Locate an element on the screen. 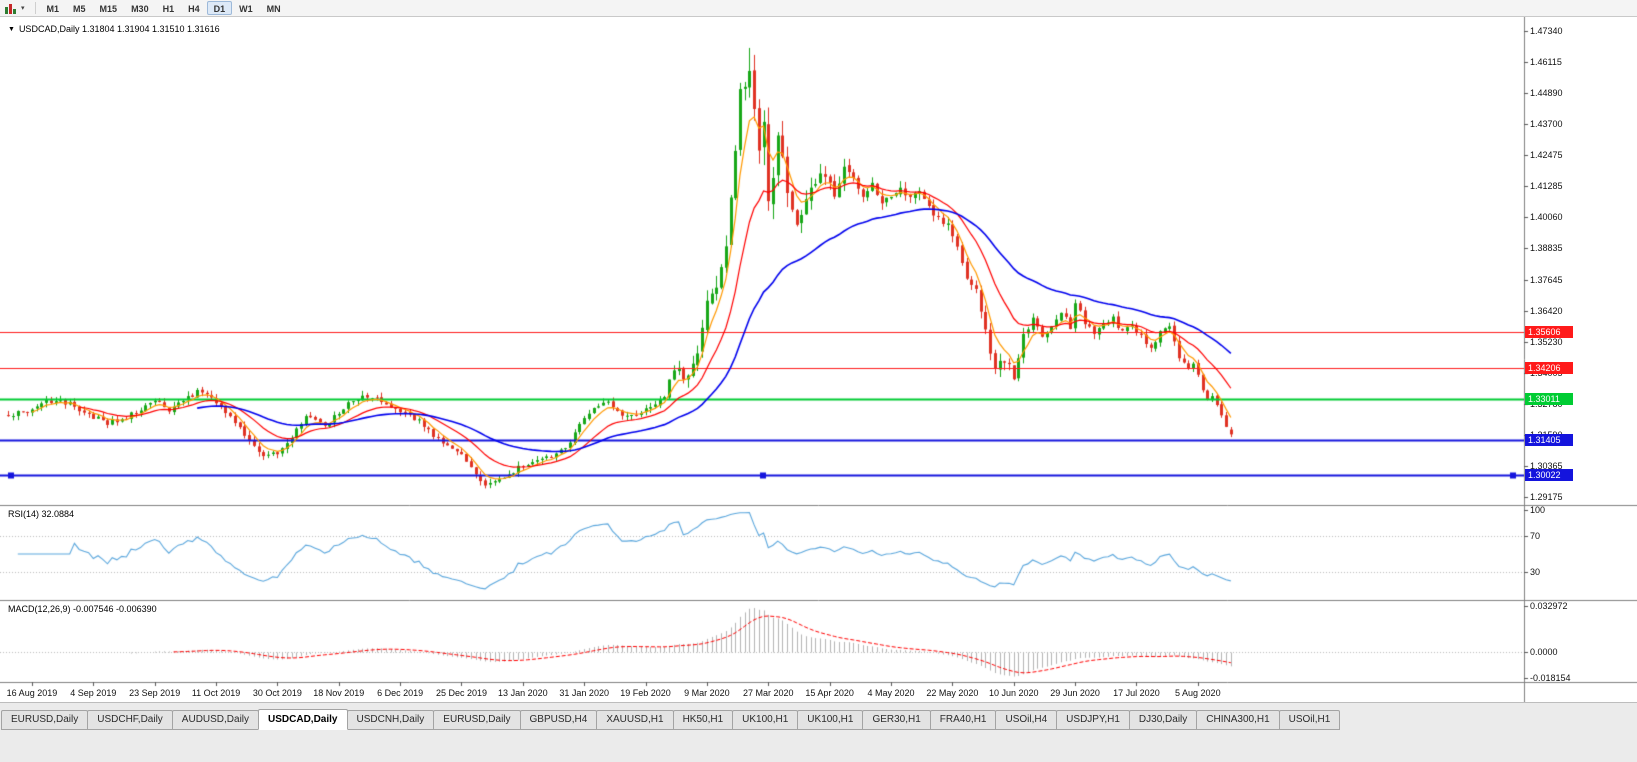 The height and width of the screenshot is (762, 1637). date-axis-label: 15 Apr 2020 is located at coordinates (829, 693).